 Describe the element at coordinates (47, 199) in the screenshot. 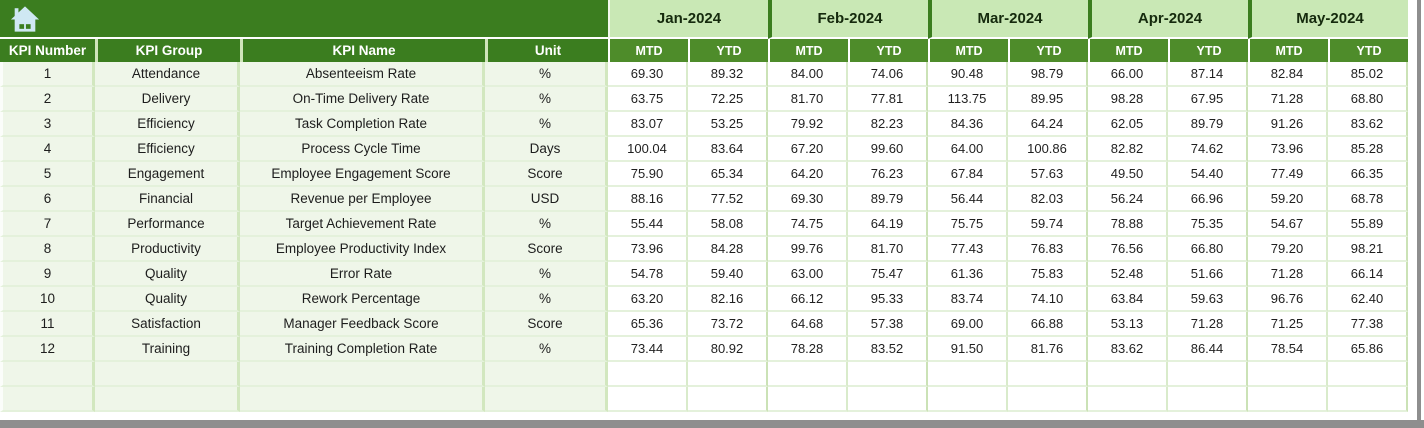

I see `kpi-number-cell: 6` at that location.